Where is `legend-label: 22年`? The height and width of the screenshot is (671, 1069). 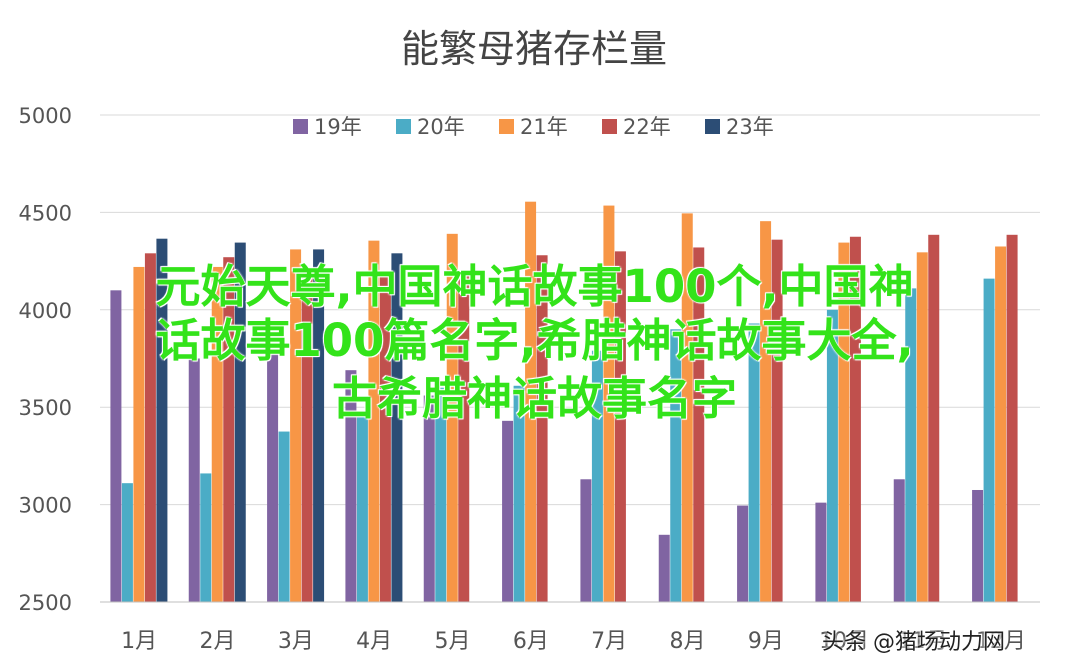 legend-label: 22年 is located at coordinates (647, 127).